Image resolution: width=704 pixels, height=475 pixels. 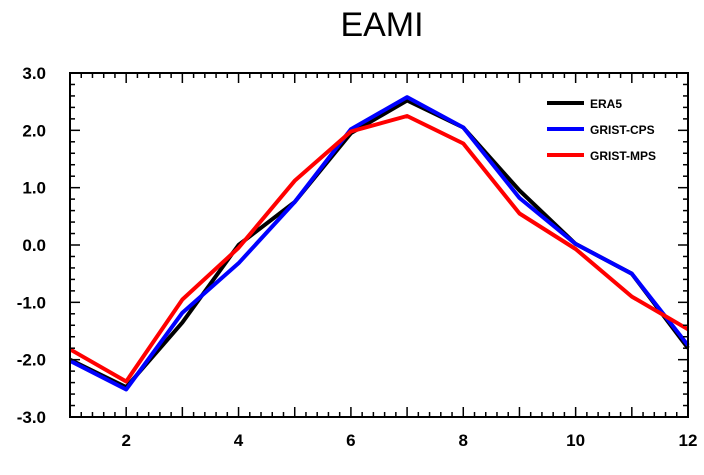 What do you see at coordinates (34, 188) in the screenshot?
I see `y-tick-label: 1.0` at bounding box center [34, 188].